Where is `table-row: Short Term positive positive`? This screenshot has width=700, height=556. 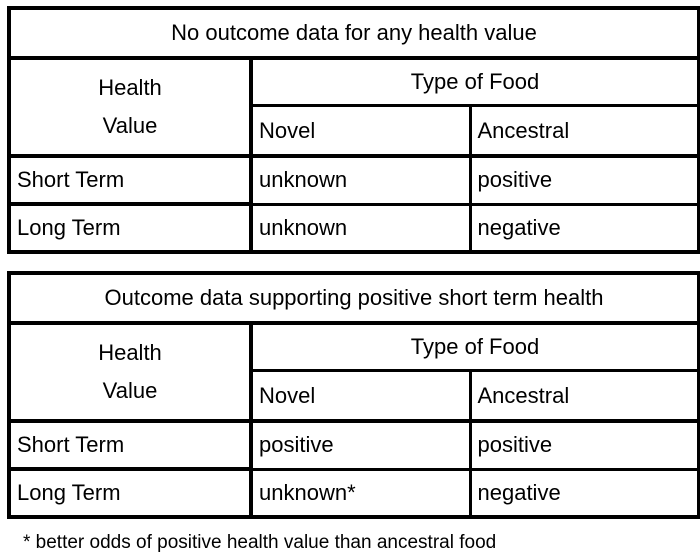 table-row: Short Term positive positive is located at coordinates (353, 445).